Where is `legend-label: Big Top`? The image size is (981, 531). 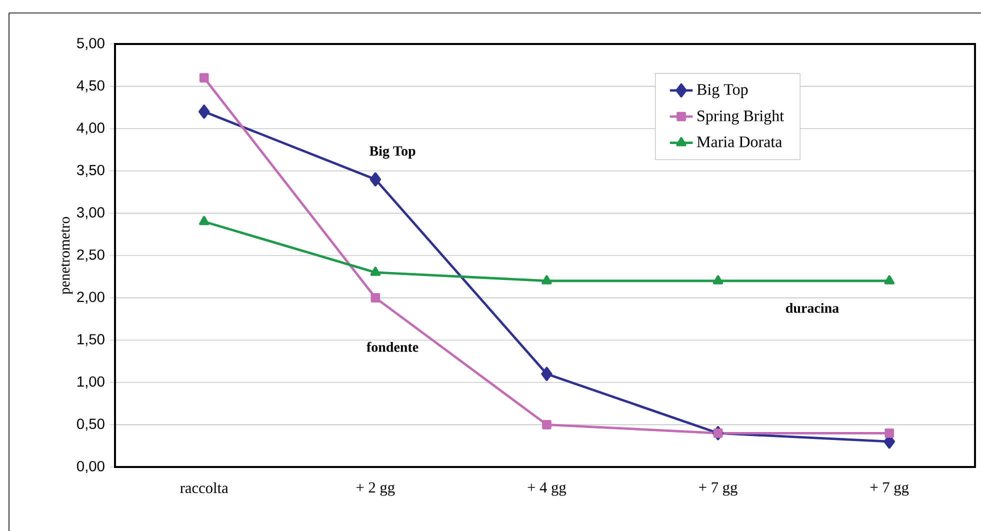
legend-label: Big Top is located at coordinates (722, 91).